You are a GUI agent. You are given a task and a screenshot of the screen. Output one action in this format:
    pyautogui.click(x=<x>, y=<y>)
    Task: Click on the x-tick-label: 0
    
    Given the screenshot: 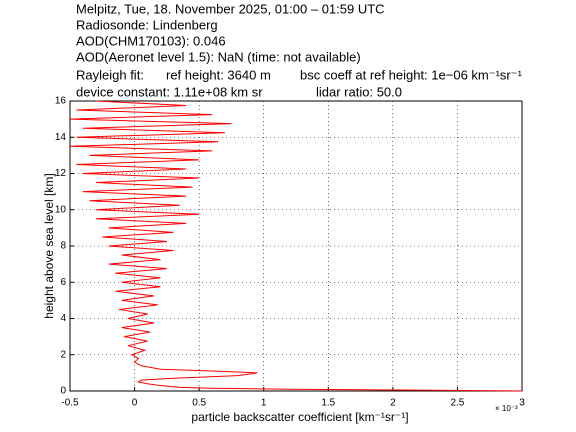 What is the action you would take?
    pyautogui.click(x=135, y=403)
    